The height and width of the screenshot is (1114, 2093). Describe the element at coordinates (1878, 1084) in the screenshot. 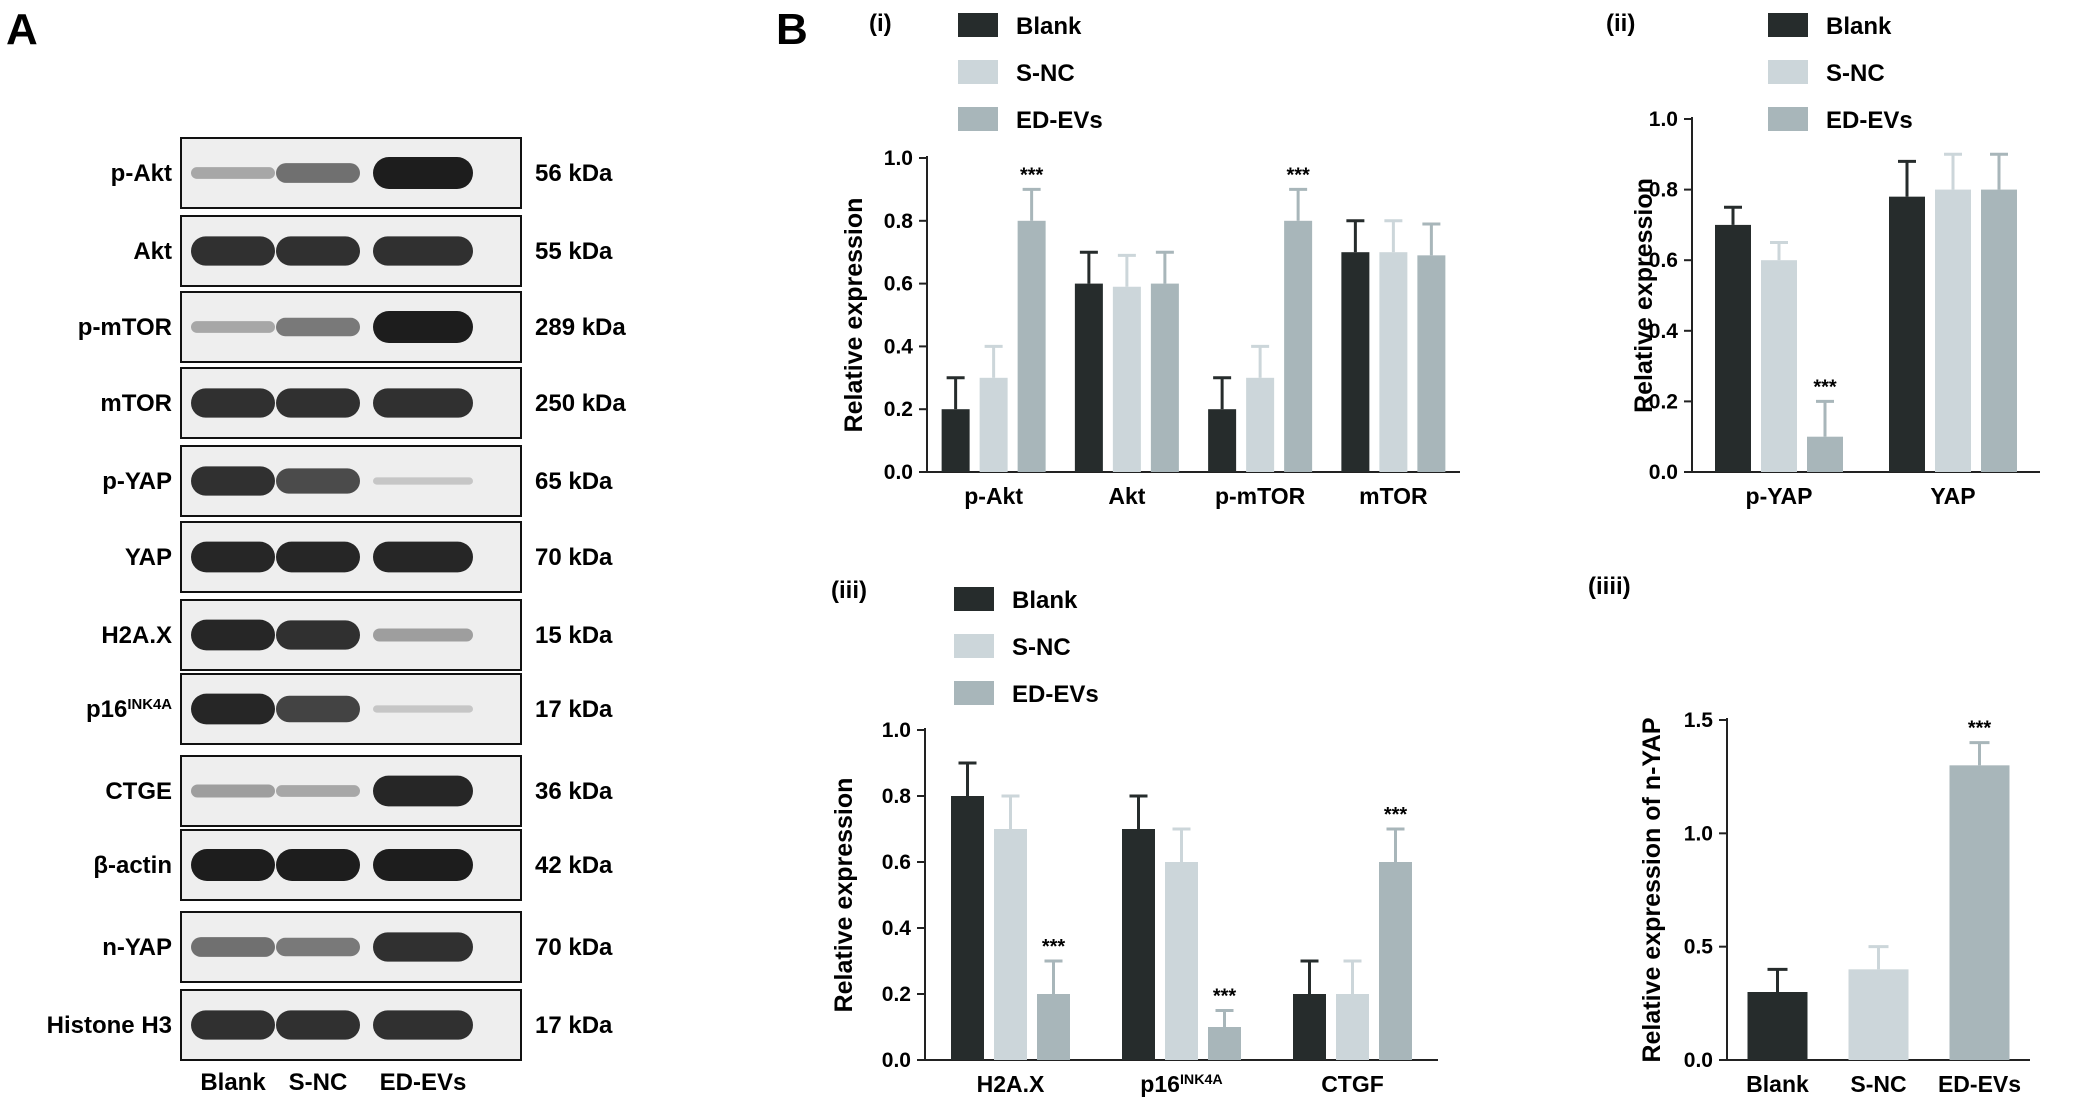

I see `x-category-label: S-NC` at that location.